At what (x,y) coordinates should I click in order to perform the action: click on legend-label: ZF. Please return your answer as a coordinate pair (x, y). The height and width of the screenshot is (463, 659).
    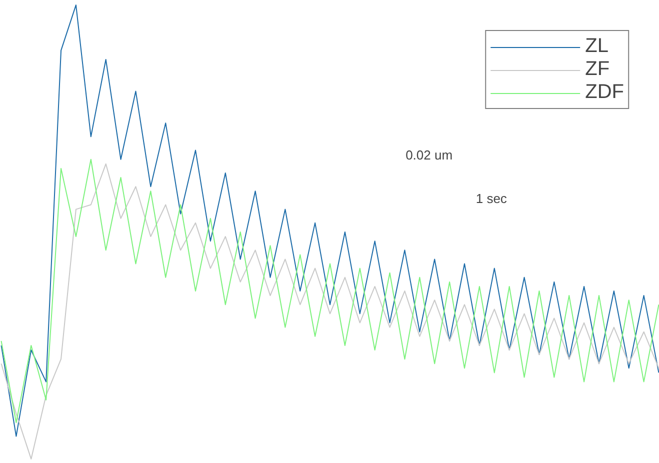
    Looking at the image, I should click on (597, 69).